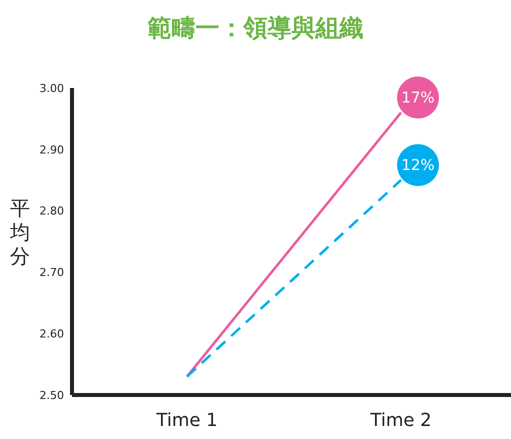 This screenshot has height=439, width=511. Describe the element at coordinates (52, 211) in the screenshot. I see `y-tick-label: 2.80` at that location.